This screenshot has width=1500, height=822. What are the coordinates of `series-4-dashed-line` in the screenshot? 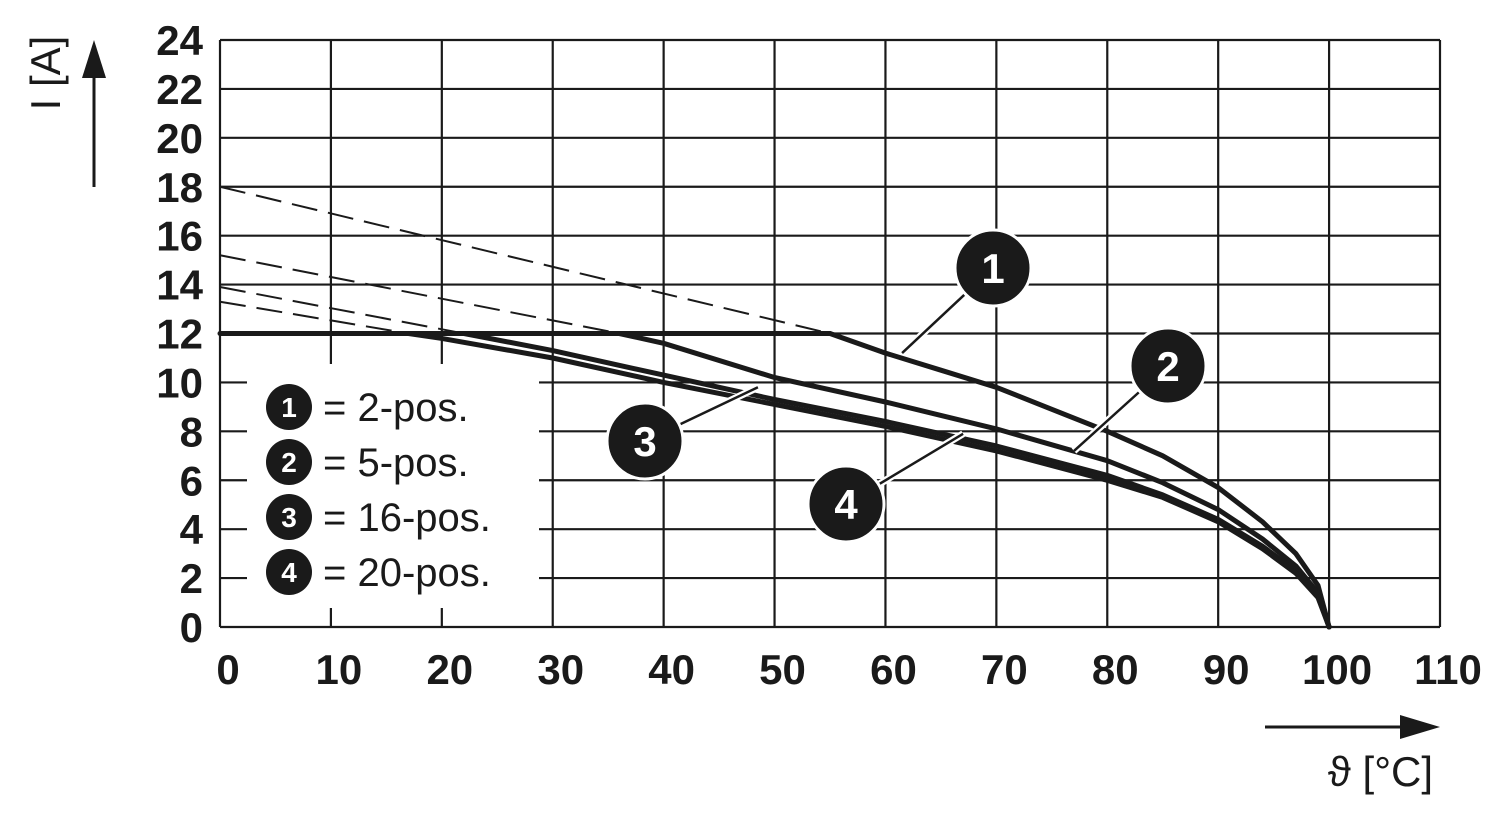 It's located at (314, 317).